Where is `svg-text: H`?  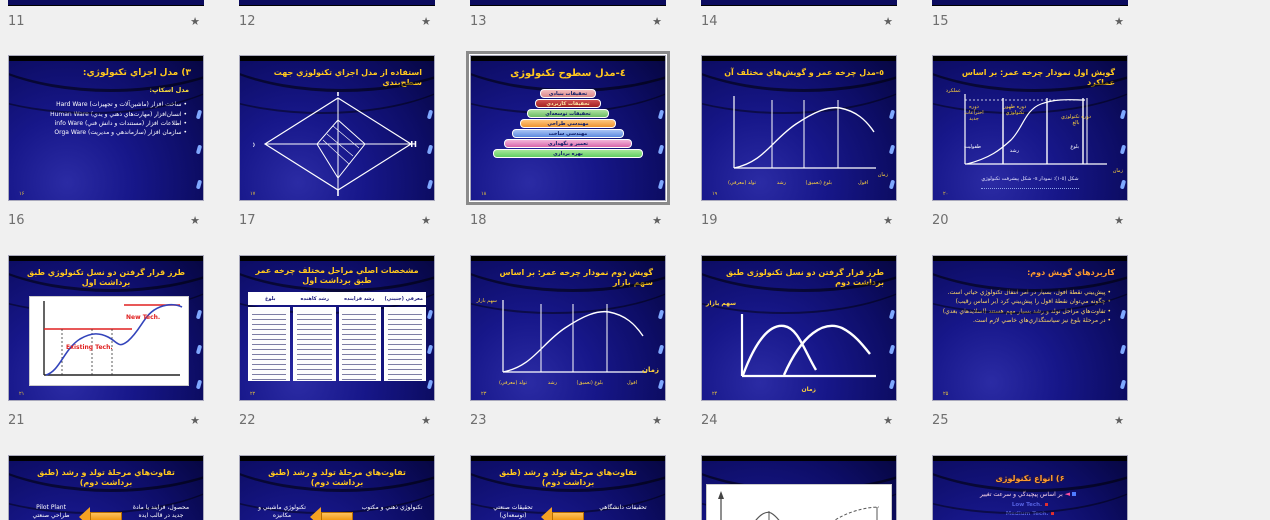
svg-text: H is located at coordinates (413, 144).